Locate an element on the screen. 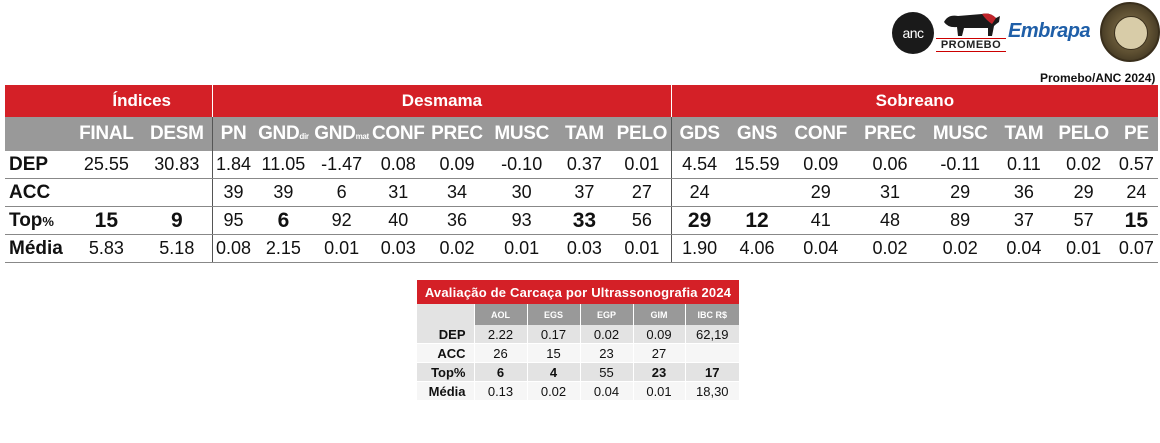 The image size is (1160, 443). embrapa-logo: Embrapa is located at coordinates (1049, 31).